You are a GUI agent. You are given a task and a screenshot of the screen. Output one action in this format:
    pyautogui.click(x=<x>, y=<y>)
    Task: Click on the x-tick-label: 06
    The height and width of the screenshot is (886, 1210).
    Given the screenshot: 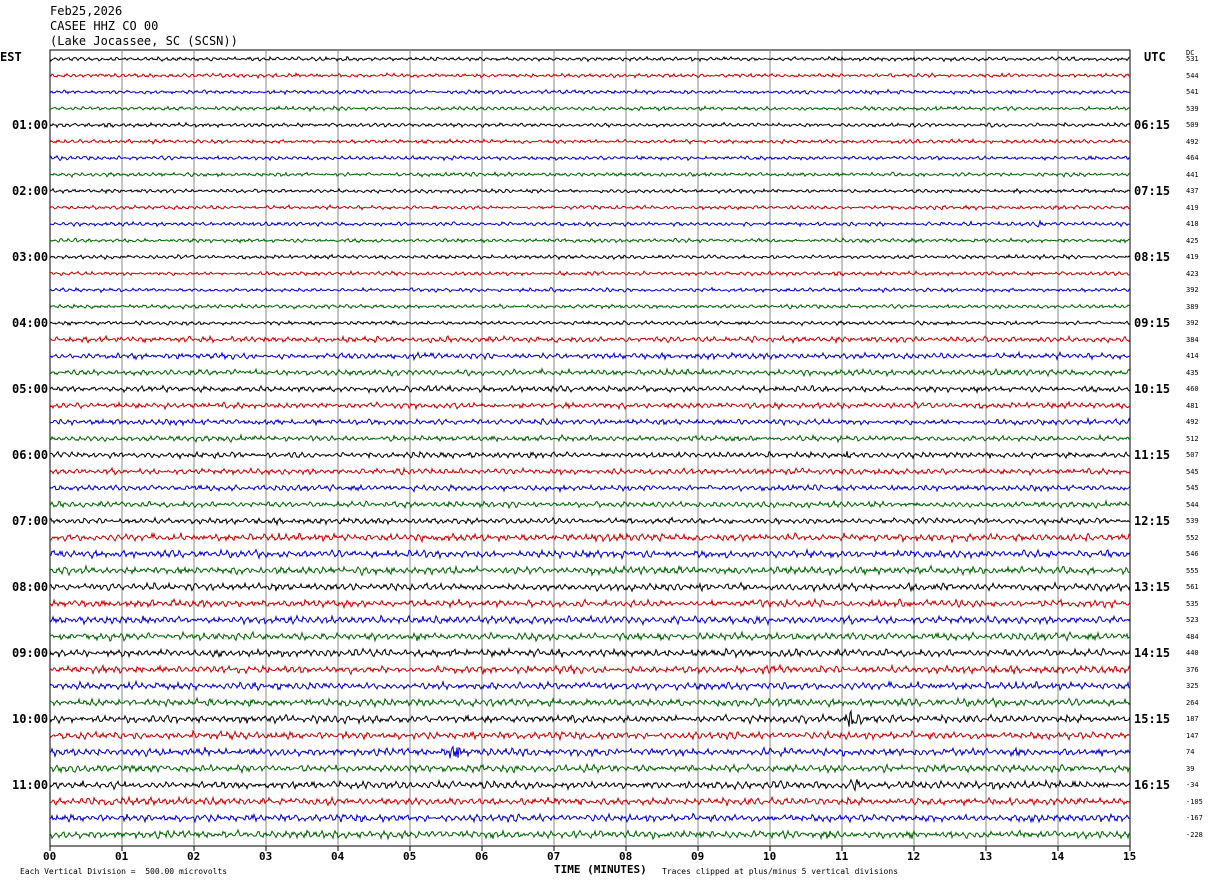 What is the action you would take?
    pyautogui.click(x=482, y=856)
    